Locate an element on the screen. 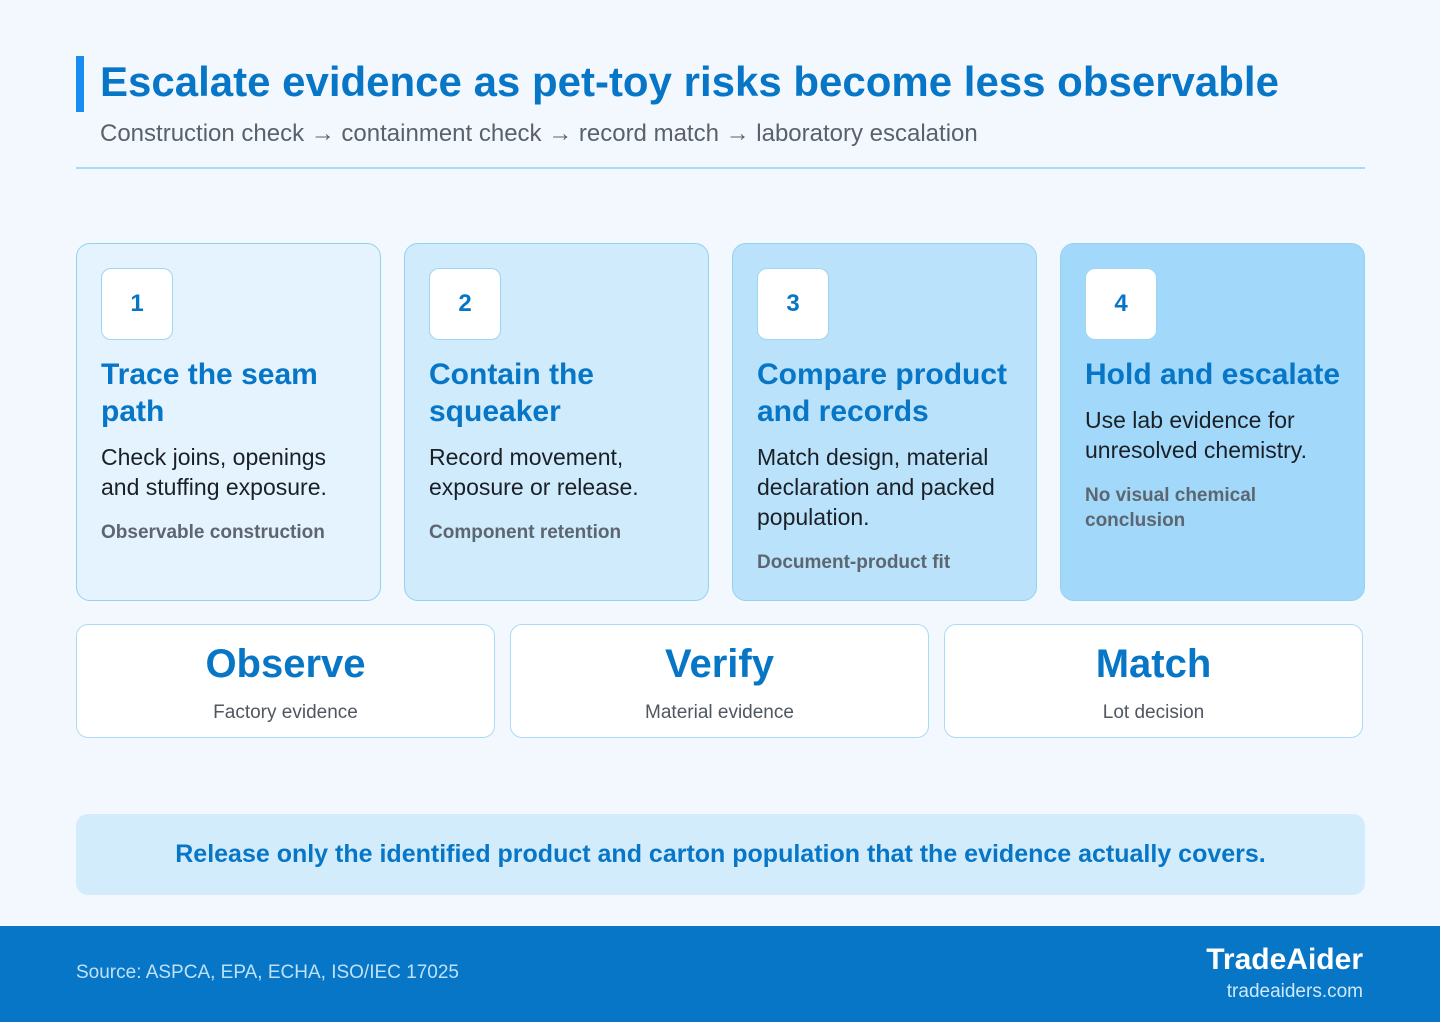 The width and height of the screenshot is (1440, 1022). summary-card-verify: Verify Material evidence is located at coordinates (719, 681).